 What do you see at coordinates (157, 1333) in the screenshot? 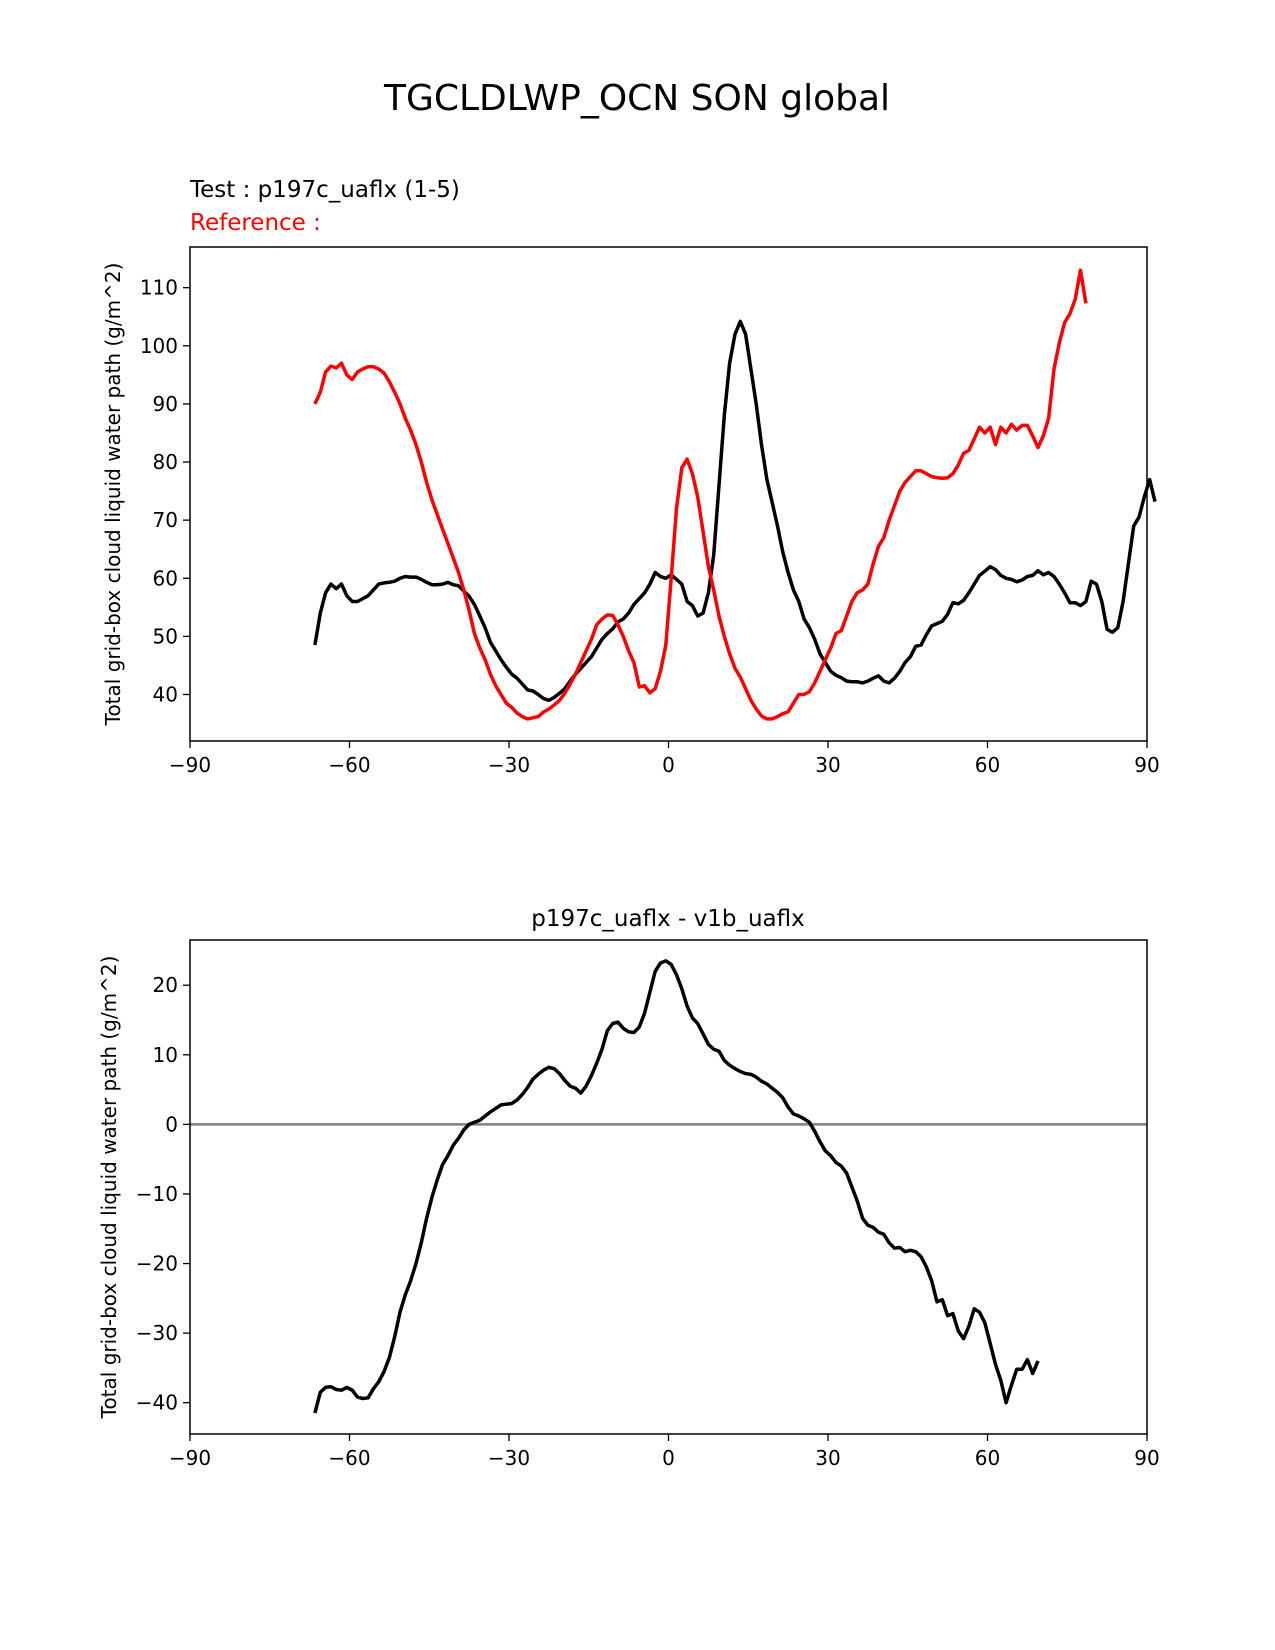
I see `bottom-y-tick-label: −30` at bounding box center [157, 1333].